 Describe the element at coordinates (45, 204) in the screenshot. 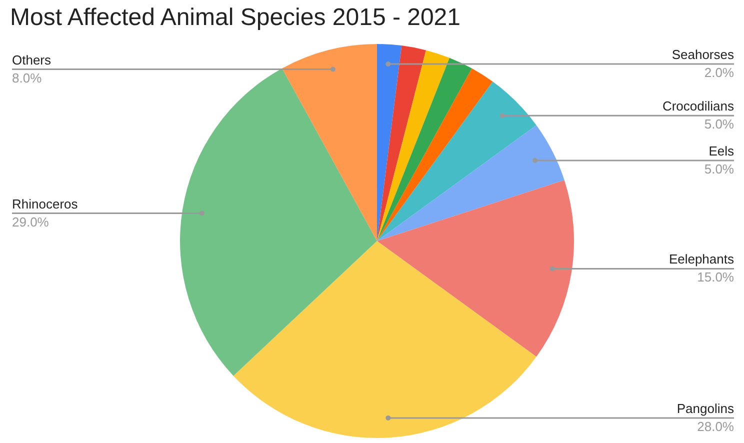

I see `slice-label: Rhinoceros` at that location.